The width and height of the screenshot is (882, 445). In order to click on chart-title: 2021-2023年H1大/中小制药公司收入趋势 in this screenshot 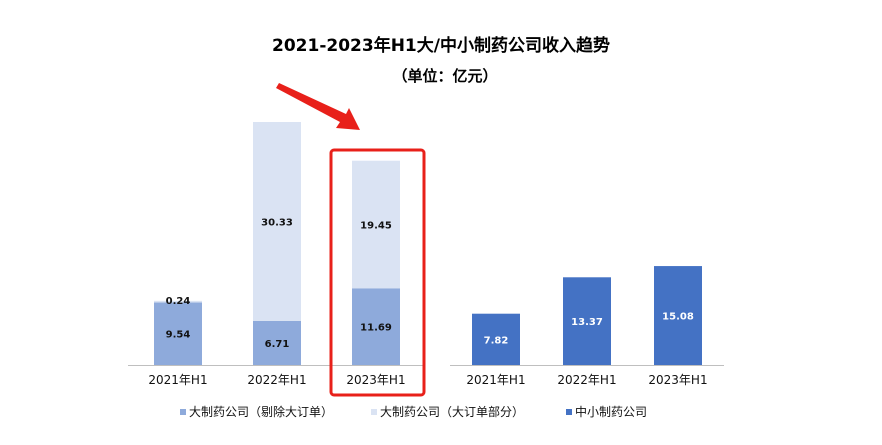, I will do `click(441, 45)`.